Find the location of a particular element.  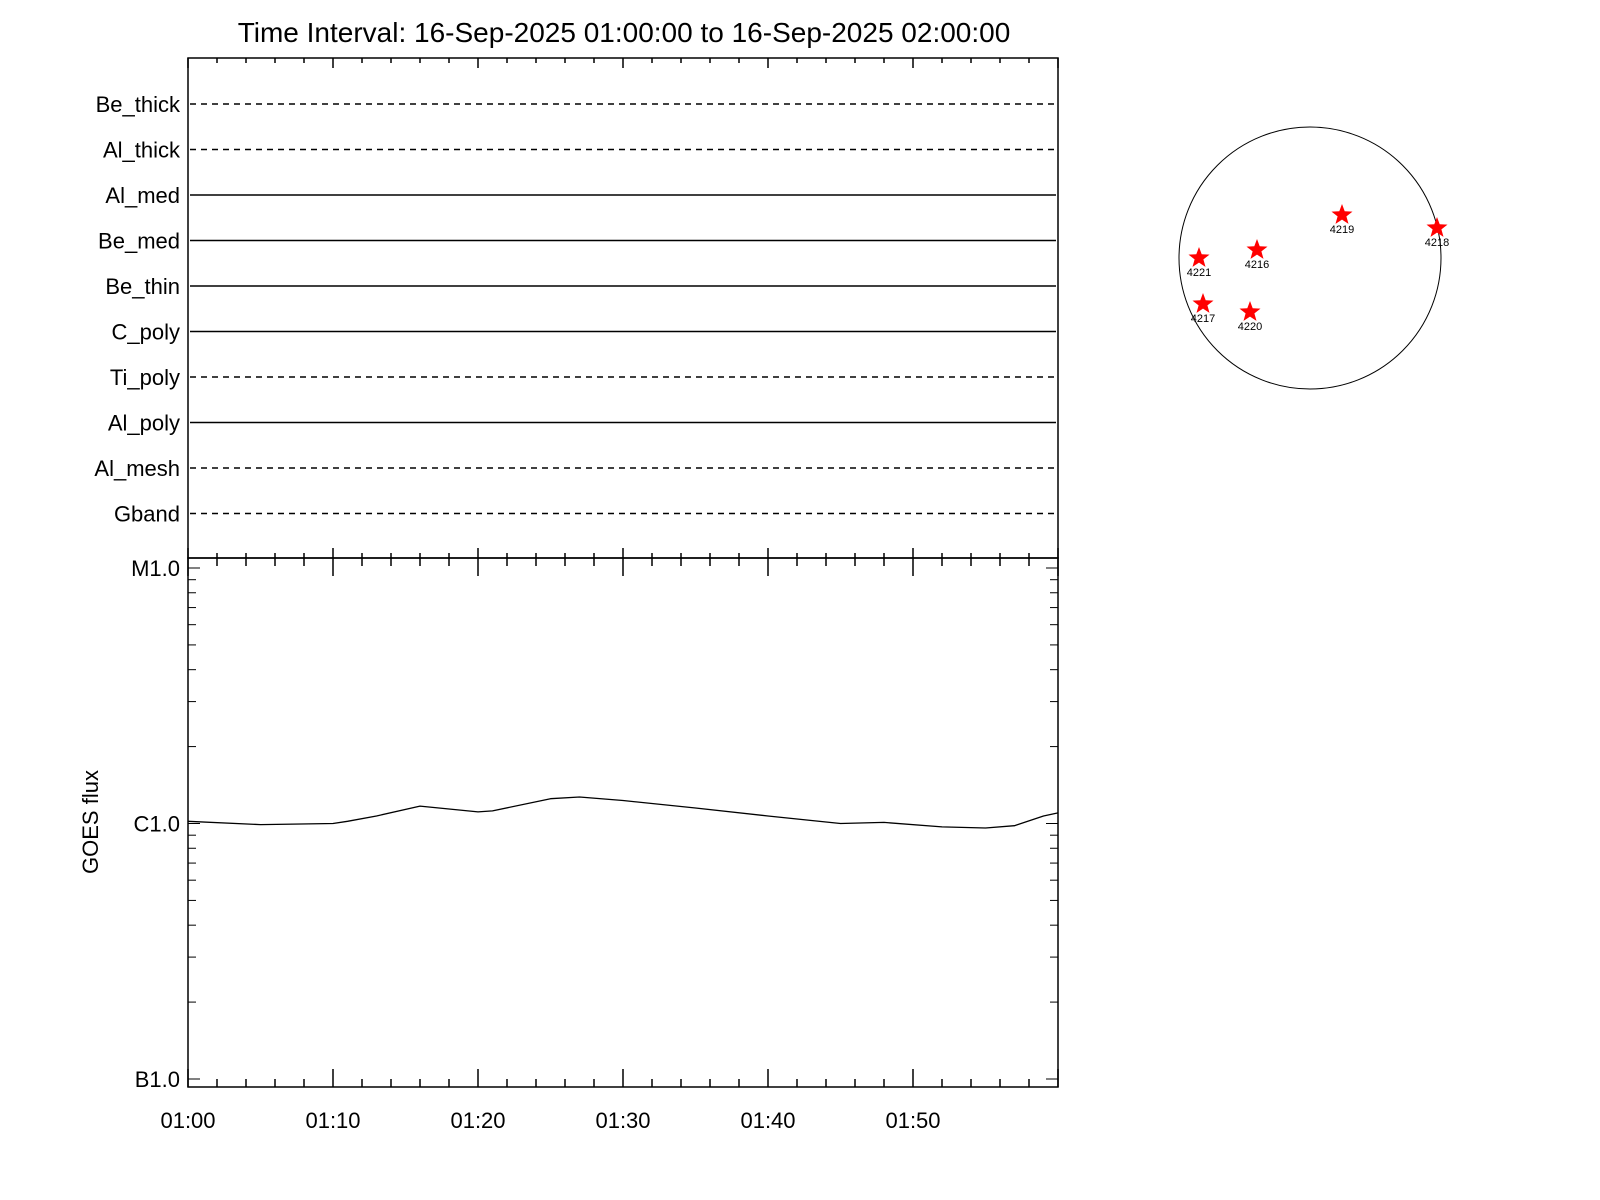

y-tick-label: B1.0 is located at coordinates (157, 1079).